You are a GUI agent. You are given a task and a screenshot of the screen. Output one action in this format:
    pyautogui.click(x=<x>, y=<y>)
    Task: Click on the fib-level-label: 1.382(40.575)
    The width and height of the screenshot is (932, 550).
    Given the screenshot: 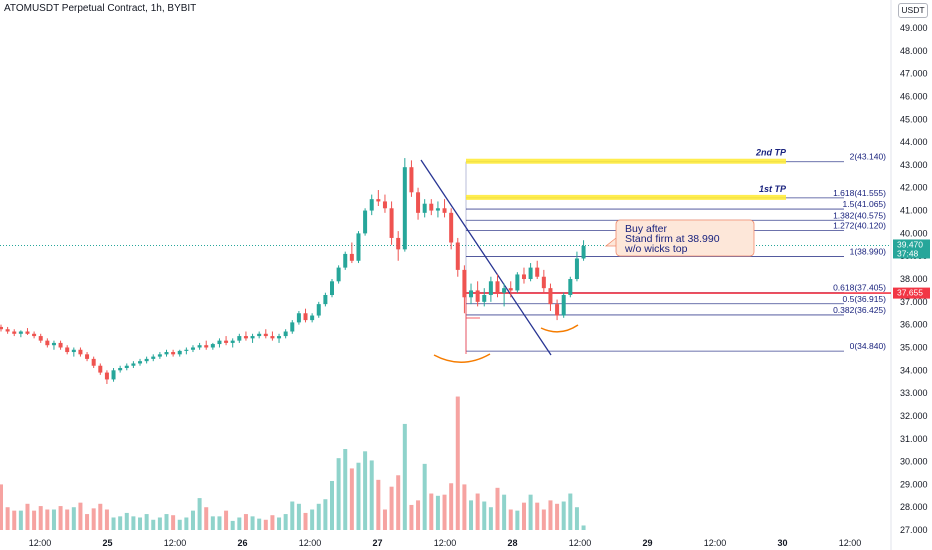 What is the action you would take?
    pyautogui.click(x=859, y=215)
    